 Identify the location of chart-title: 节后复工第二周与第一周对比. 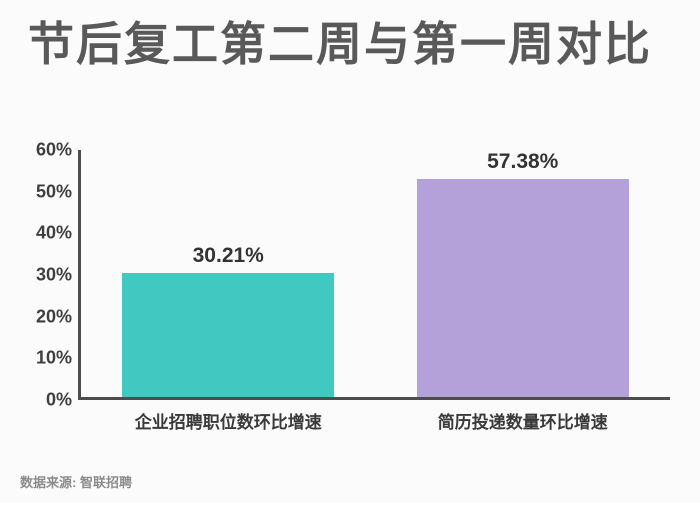
(340, 44).